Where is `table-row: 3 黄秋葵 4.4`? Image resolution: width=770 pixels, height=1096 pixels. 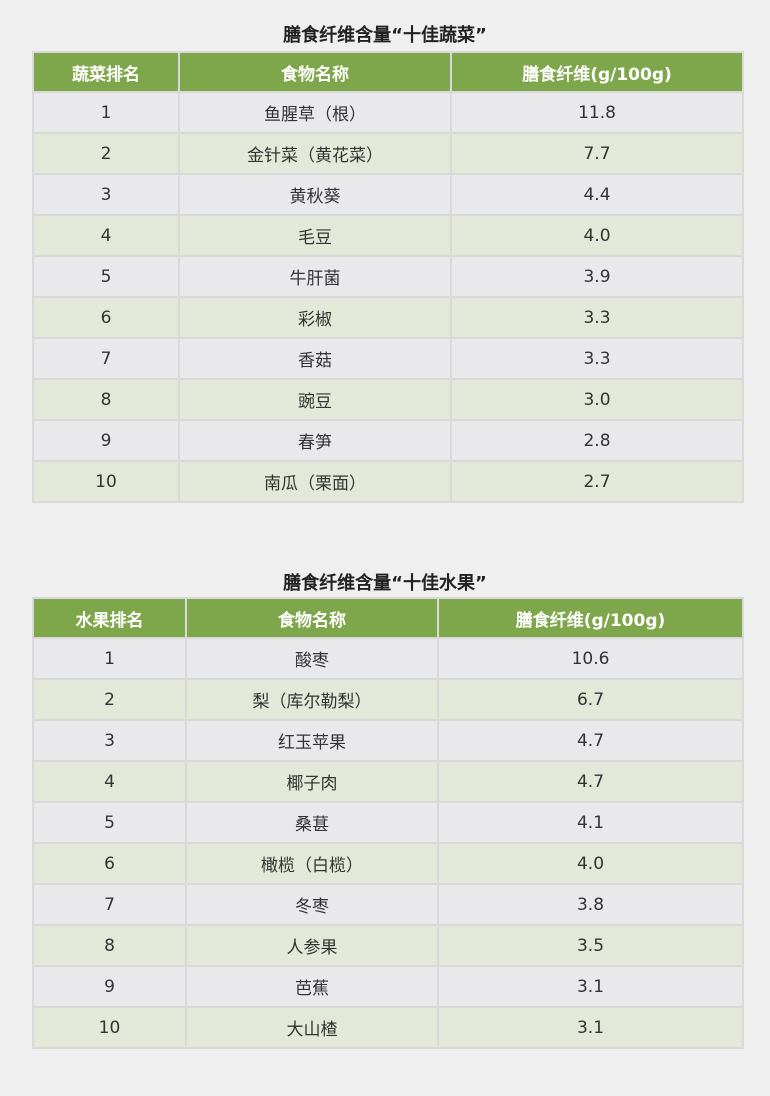 table-row: 3 黄秋葵 4.4 is located at coordinates (388, 194).